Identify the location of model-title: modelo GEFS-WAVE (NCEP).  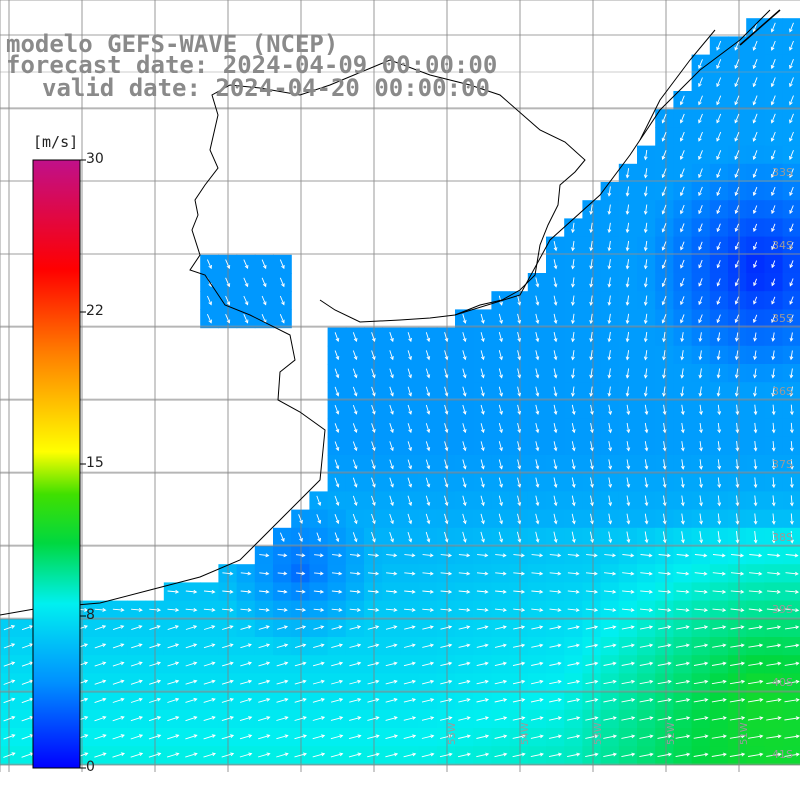
(172, 44).